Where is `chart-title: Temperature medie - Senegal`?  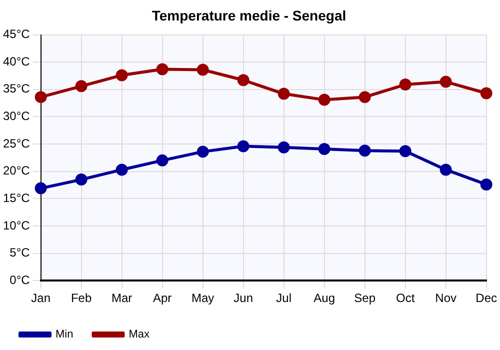
chart-title: Temperature medie - Senegal is located at coordinates (249, 15).